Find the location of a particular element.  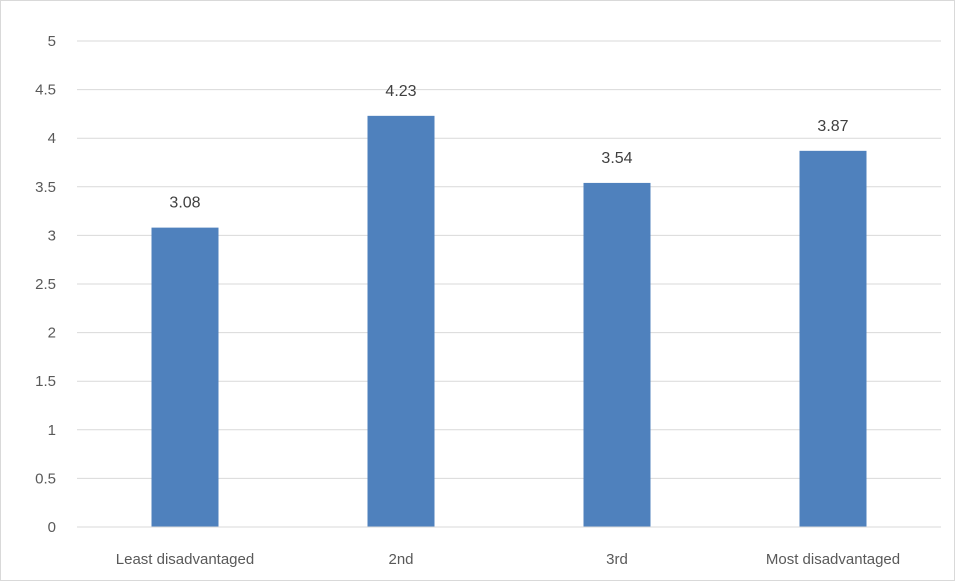

y-tick-label: 2.5 is located at coordinates (45, 284).